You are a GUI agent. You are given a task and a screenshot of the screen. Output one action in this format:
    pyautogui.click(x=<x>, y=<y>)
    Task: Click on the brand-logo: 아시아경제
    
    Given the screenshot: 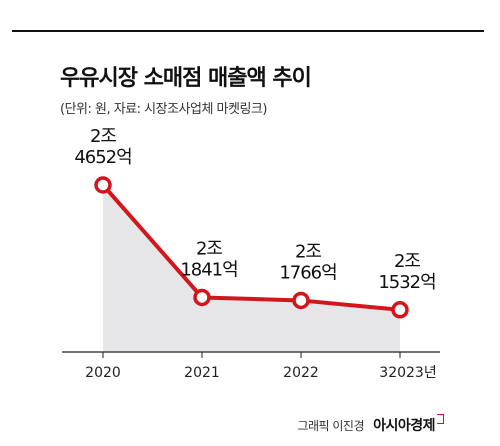 What is the action you would take?
    pyautogui.click(x=404, y=426)
    